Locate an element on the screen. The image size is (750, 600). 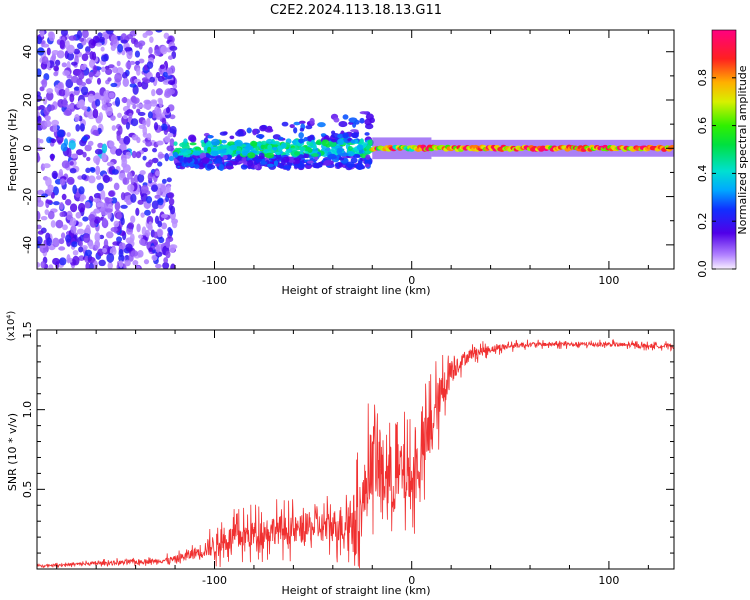
colorbar-ramp is located at coordinates (724, 149).